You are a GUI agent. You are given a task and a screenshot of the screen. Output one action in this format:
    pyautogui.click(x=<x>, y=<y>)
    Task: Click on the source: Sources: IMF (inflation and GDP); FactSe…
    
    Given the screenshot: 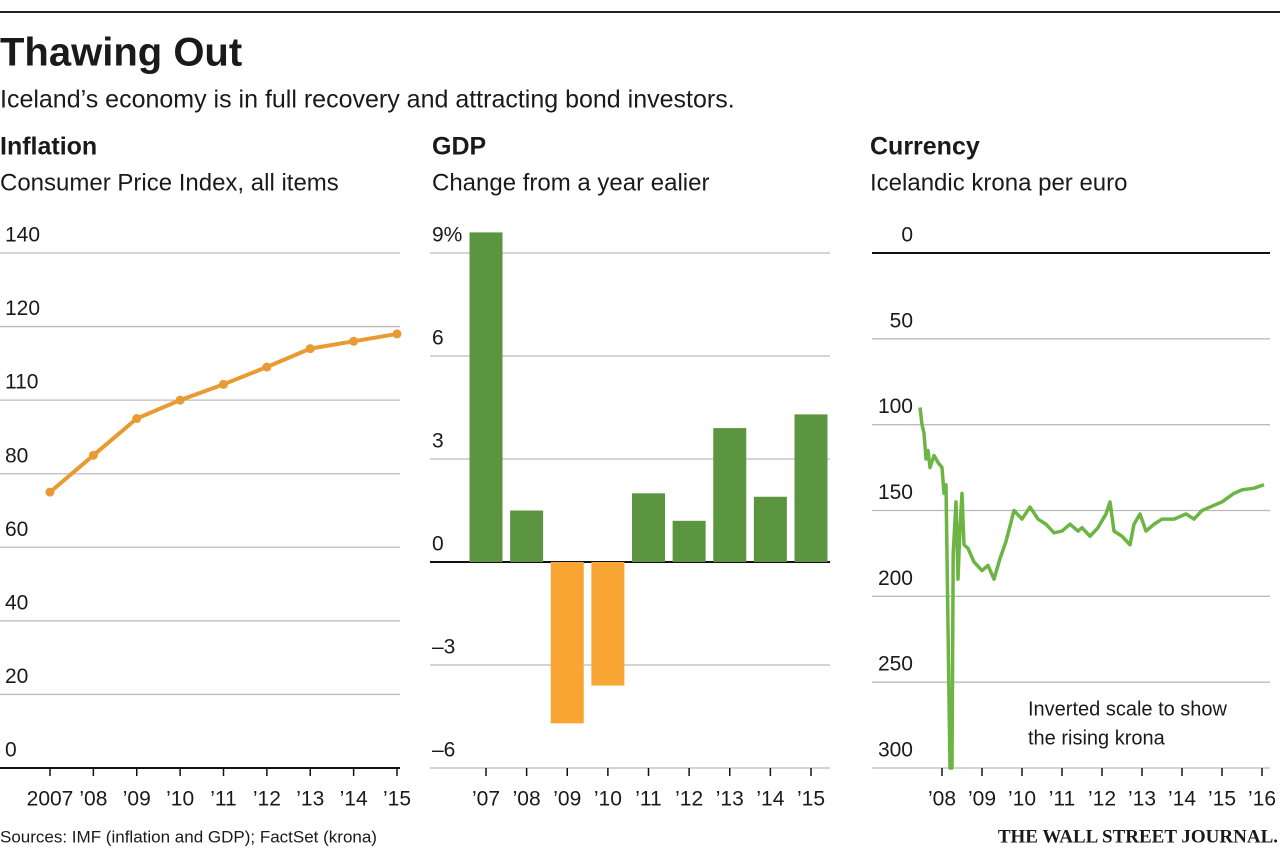 What is the action you would take?
    pyautogui.click(x=188, y=836)
    